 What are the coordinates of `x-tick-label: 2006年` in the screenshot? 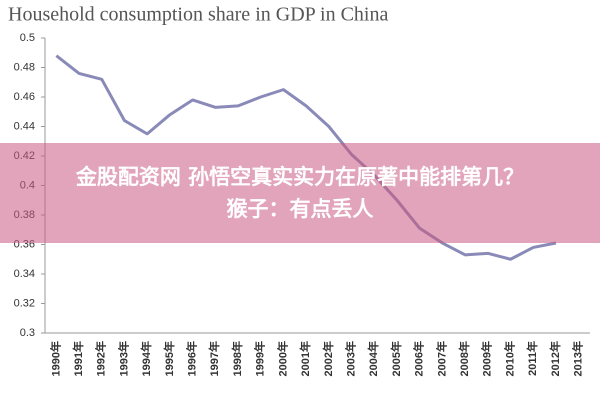 It's located at (419, 358).